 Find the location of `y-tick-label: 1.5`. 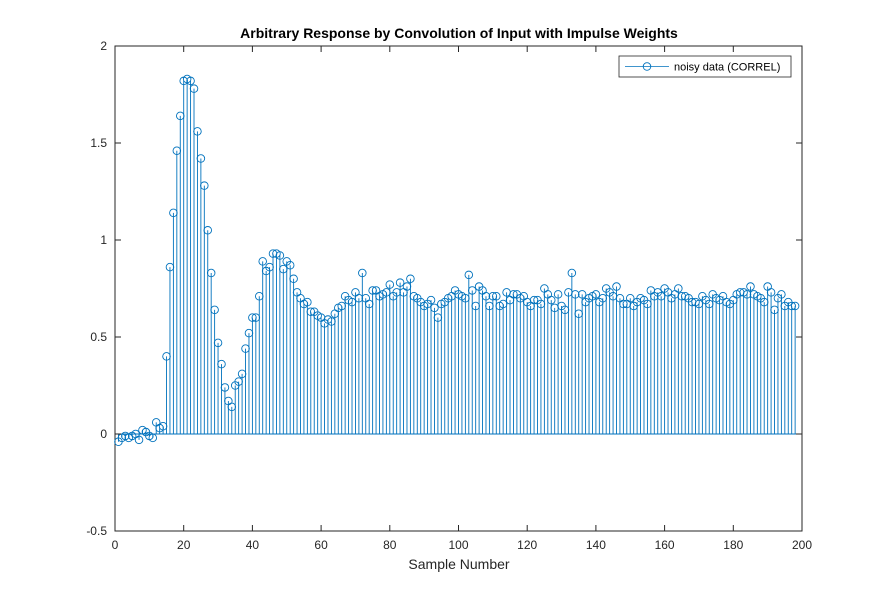

y-tick-label: 1.5 is located at coordinates (98, 143).